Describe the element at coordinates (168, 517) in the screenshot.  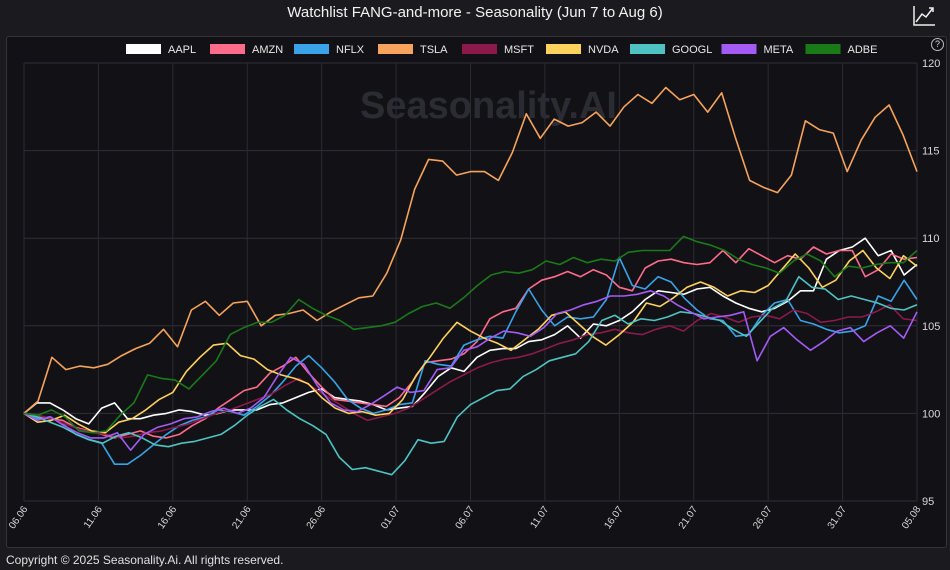
I see `x-tick-label: 16.06` at that location.